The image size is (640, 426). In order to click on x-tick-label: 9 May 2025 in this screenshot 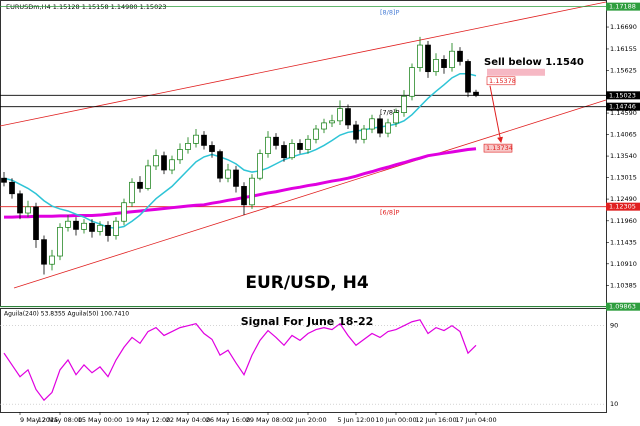, I will do `click(39, 420)`.